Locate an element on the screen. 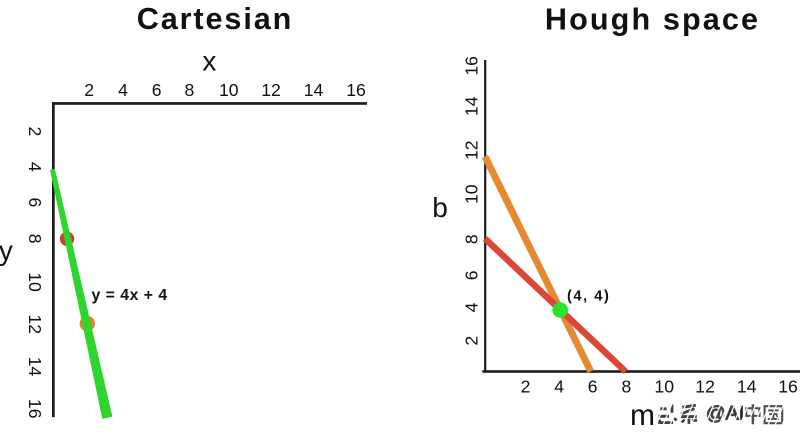  svg-text: y = 4x + 4 is located at coordinates (130, 295).